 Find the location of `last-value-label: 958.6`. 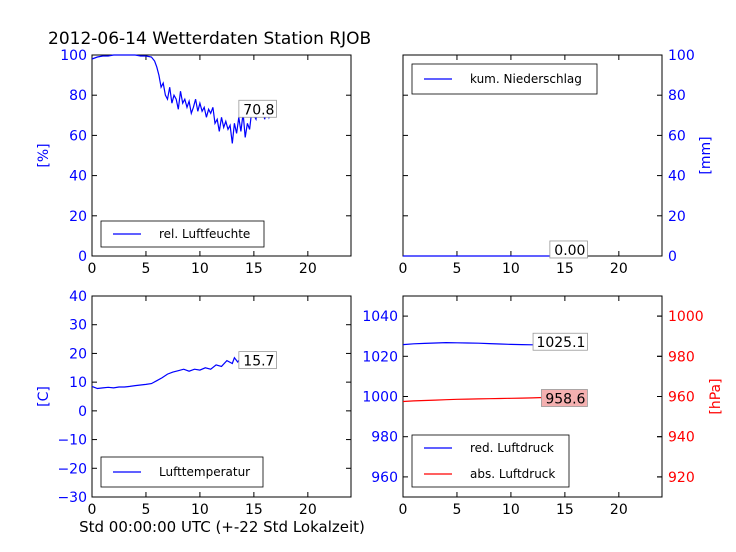

last-value-label: 958.6 is located at coordinates (565, 400).